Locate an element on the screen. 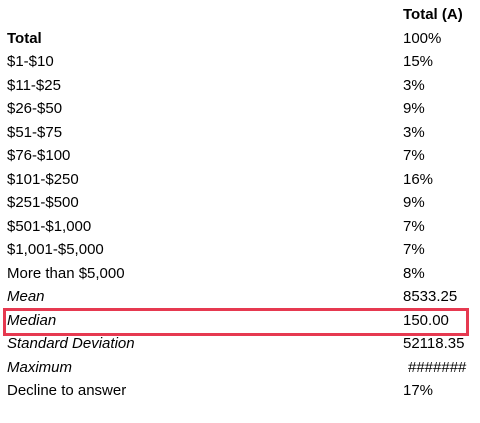 The height and width of the screenshot is (423, 480). row-label: $51-$75 is located at coordinates (35, 132).